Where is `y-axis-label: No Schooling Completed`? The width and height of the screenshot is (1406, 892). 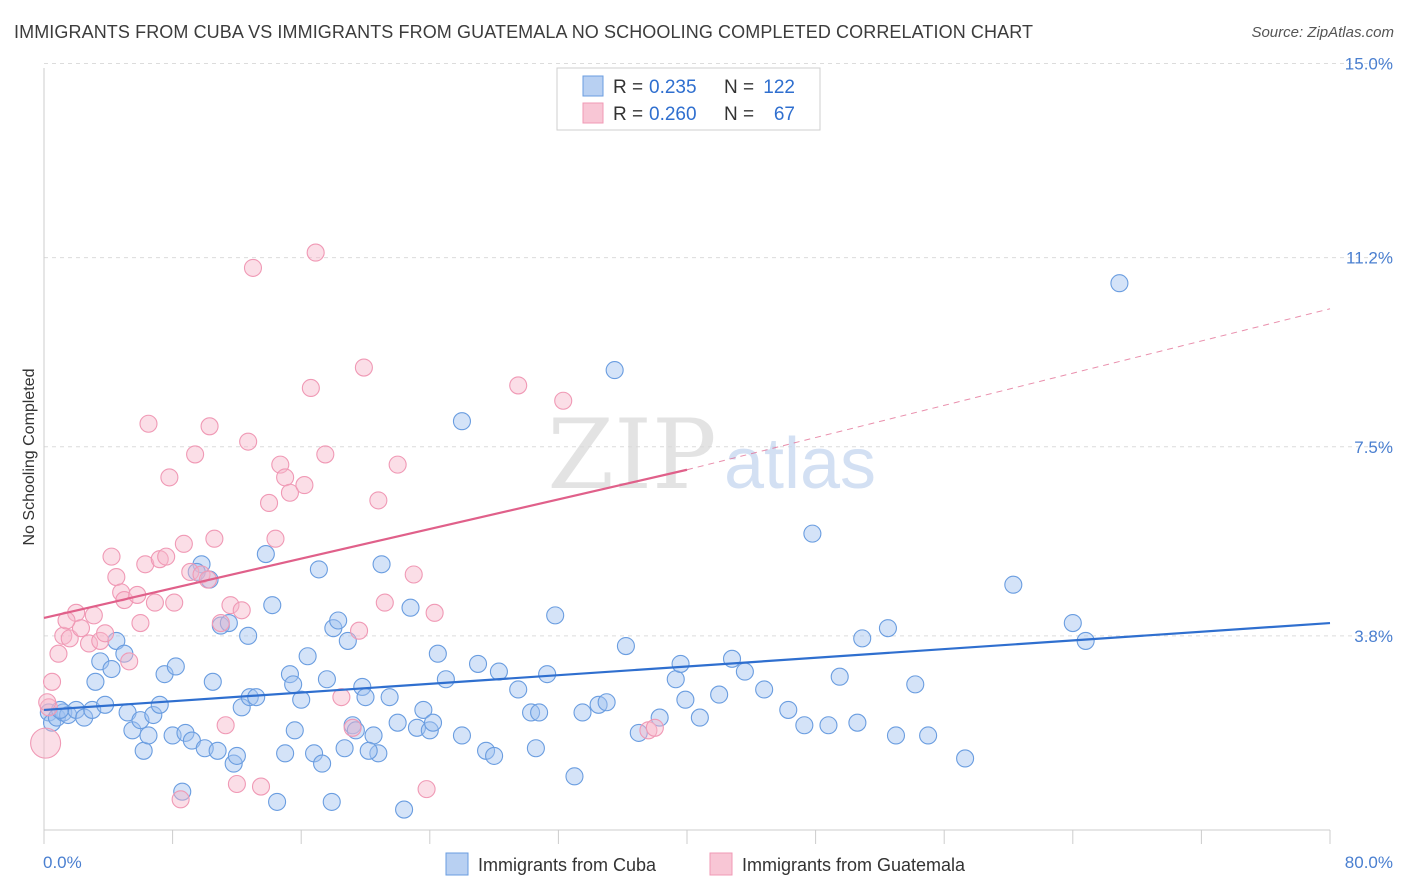 y-axis-label: No Schooling Completed is located at coordinates (29, 457).